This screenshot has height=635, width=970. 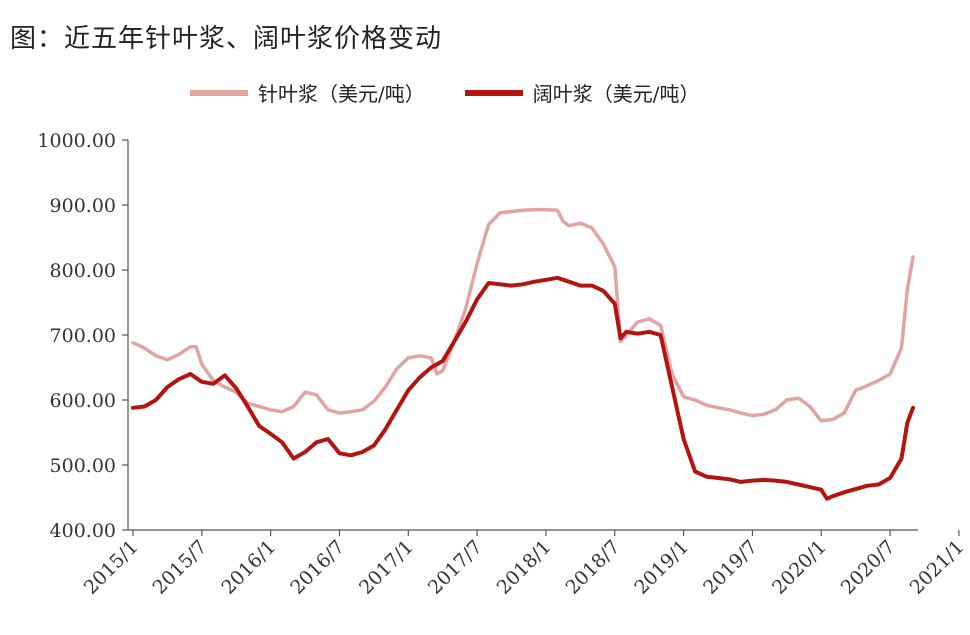 What do you see at coordinates (868, 567) in the screenshot?
I see `x-tick-label: 2020/7` at bounding box center [868, 567].